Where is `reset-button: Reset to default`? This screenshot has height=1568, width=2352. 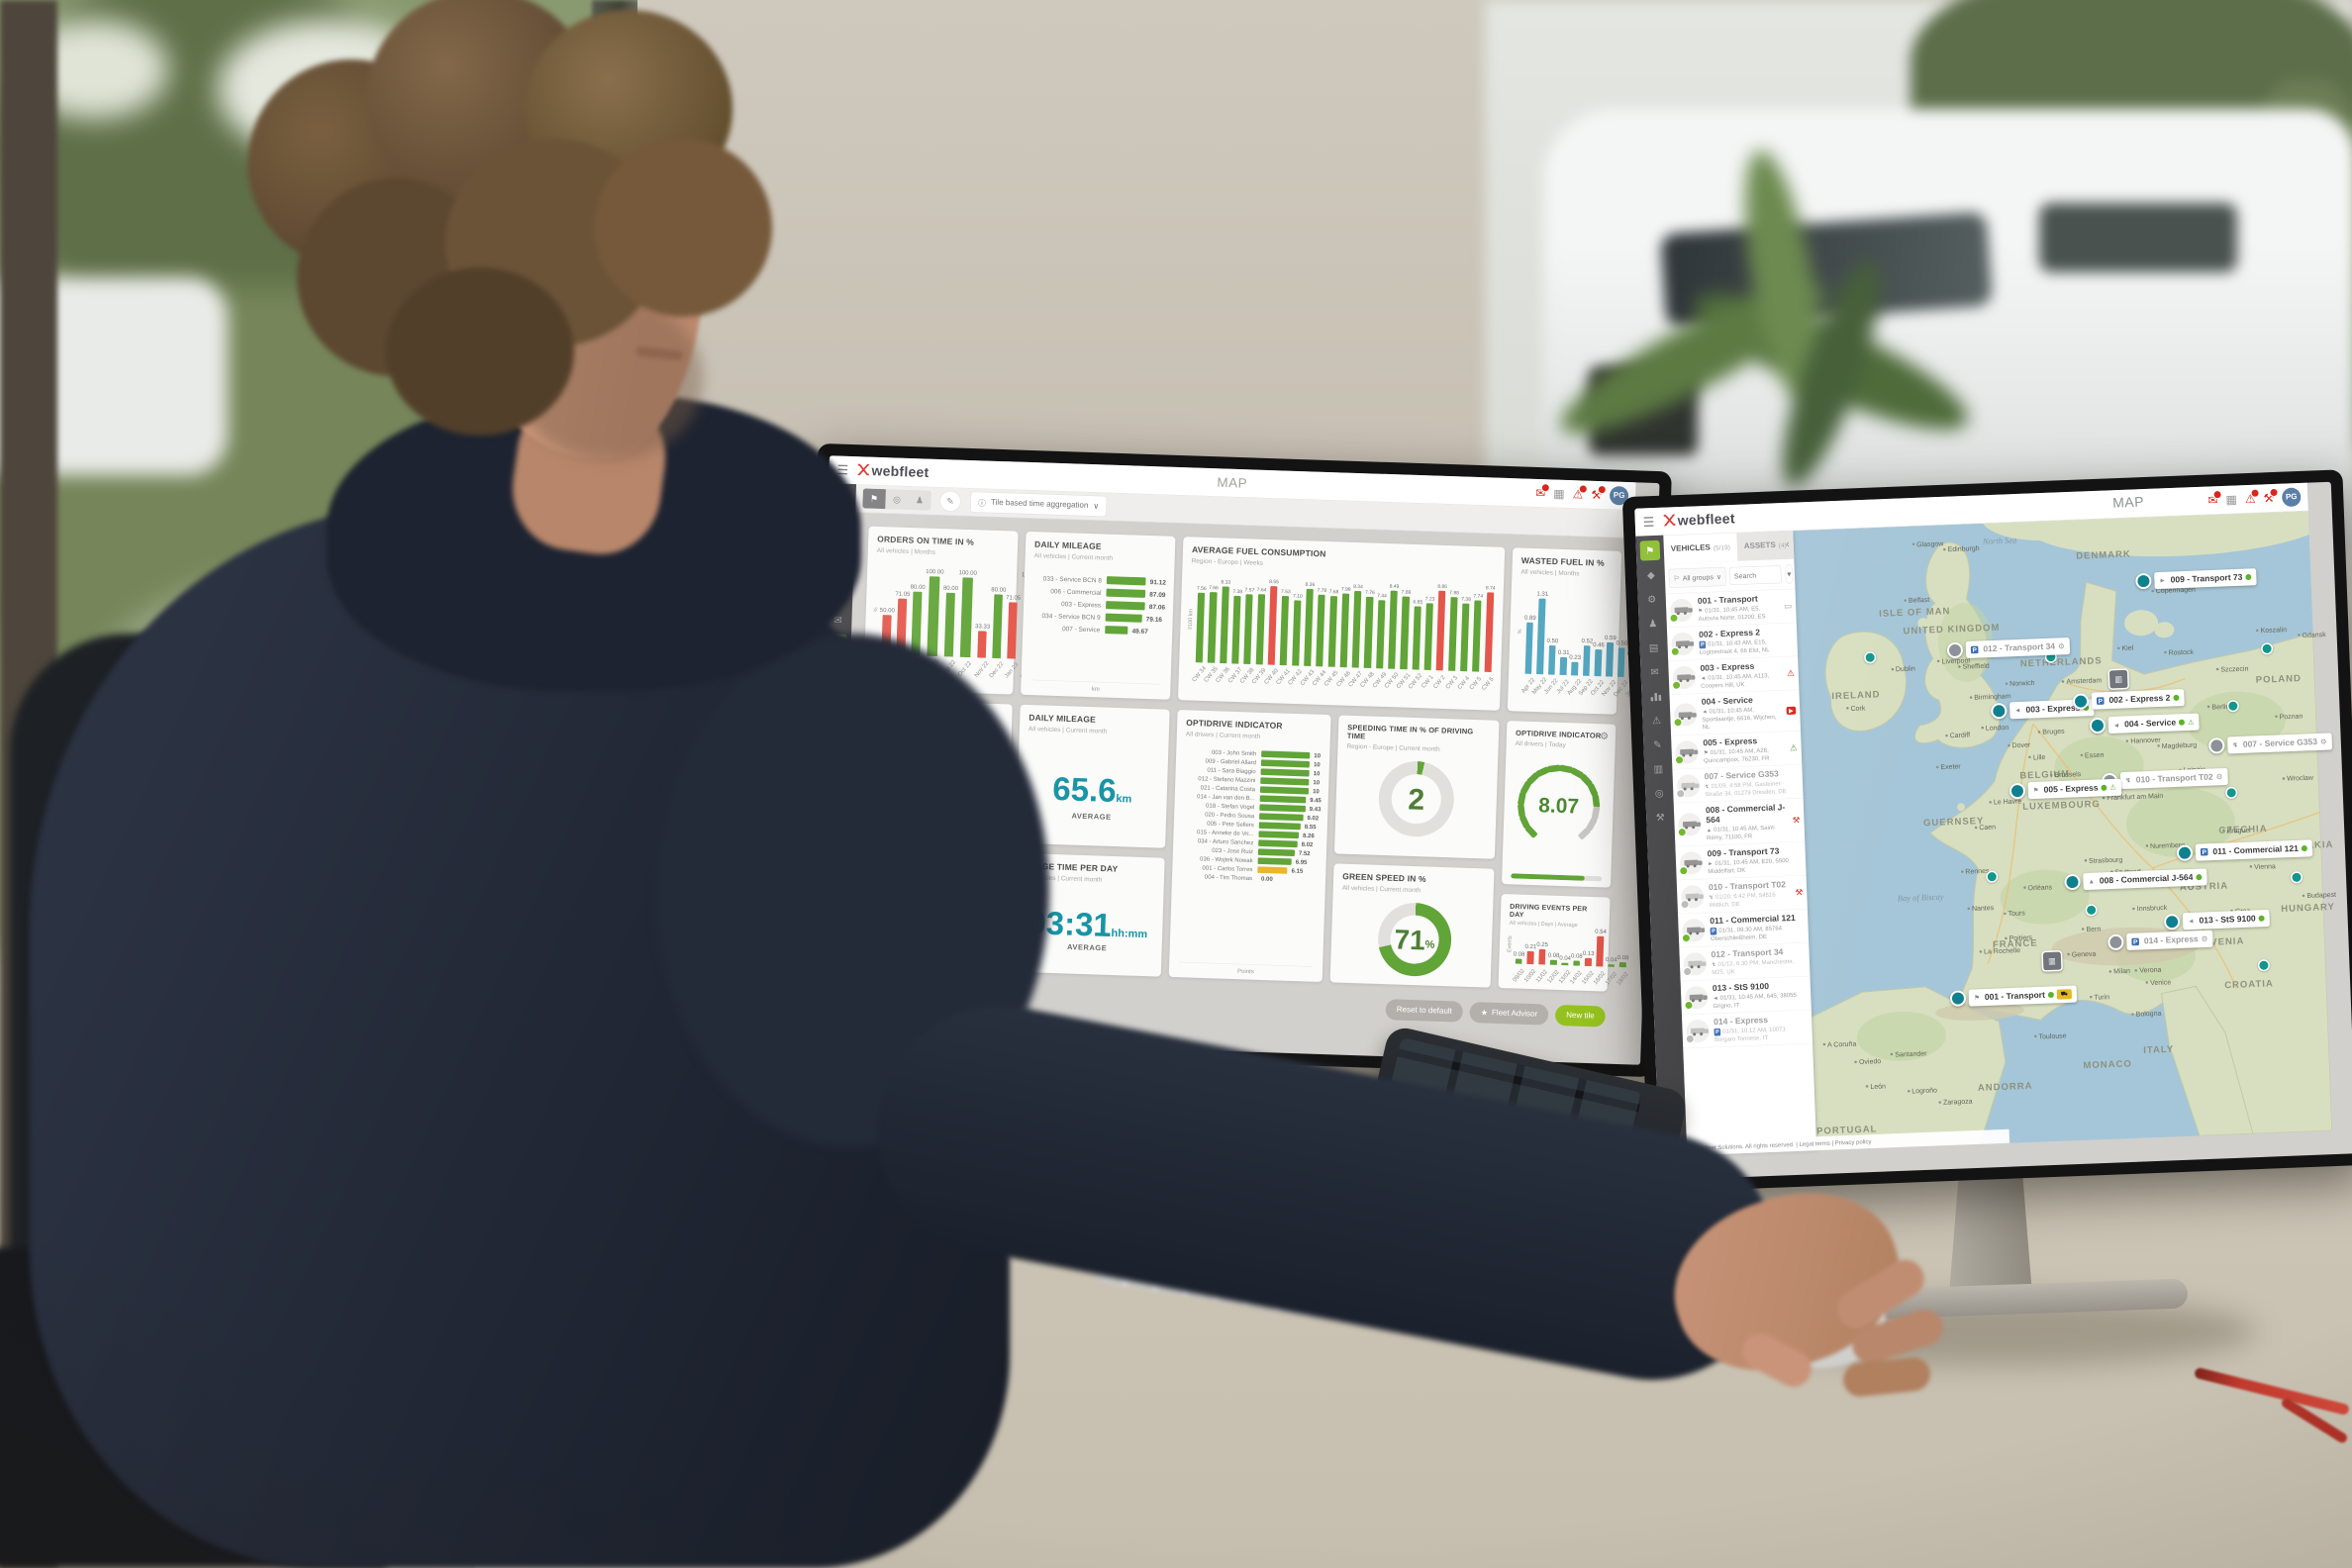 reset-button: Reset to default is located at coordinates (1424, 1011).